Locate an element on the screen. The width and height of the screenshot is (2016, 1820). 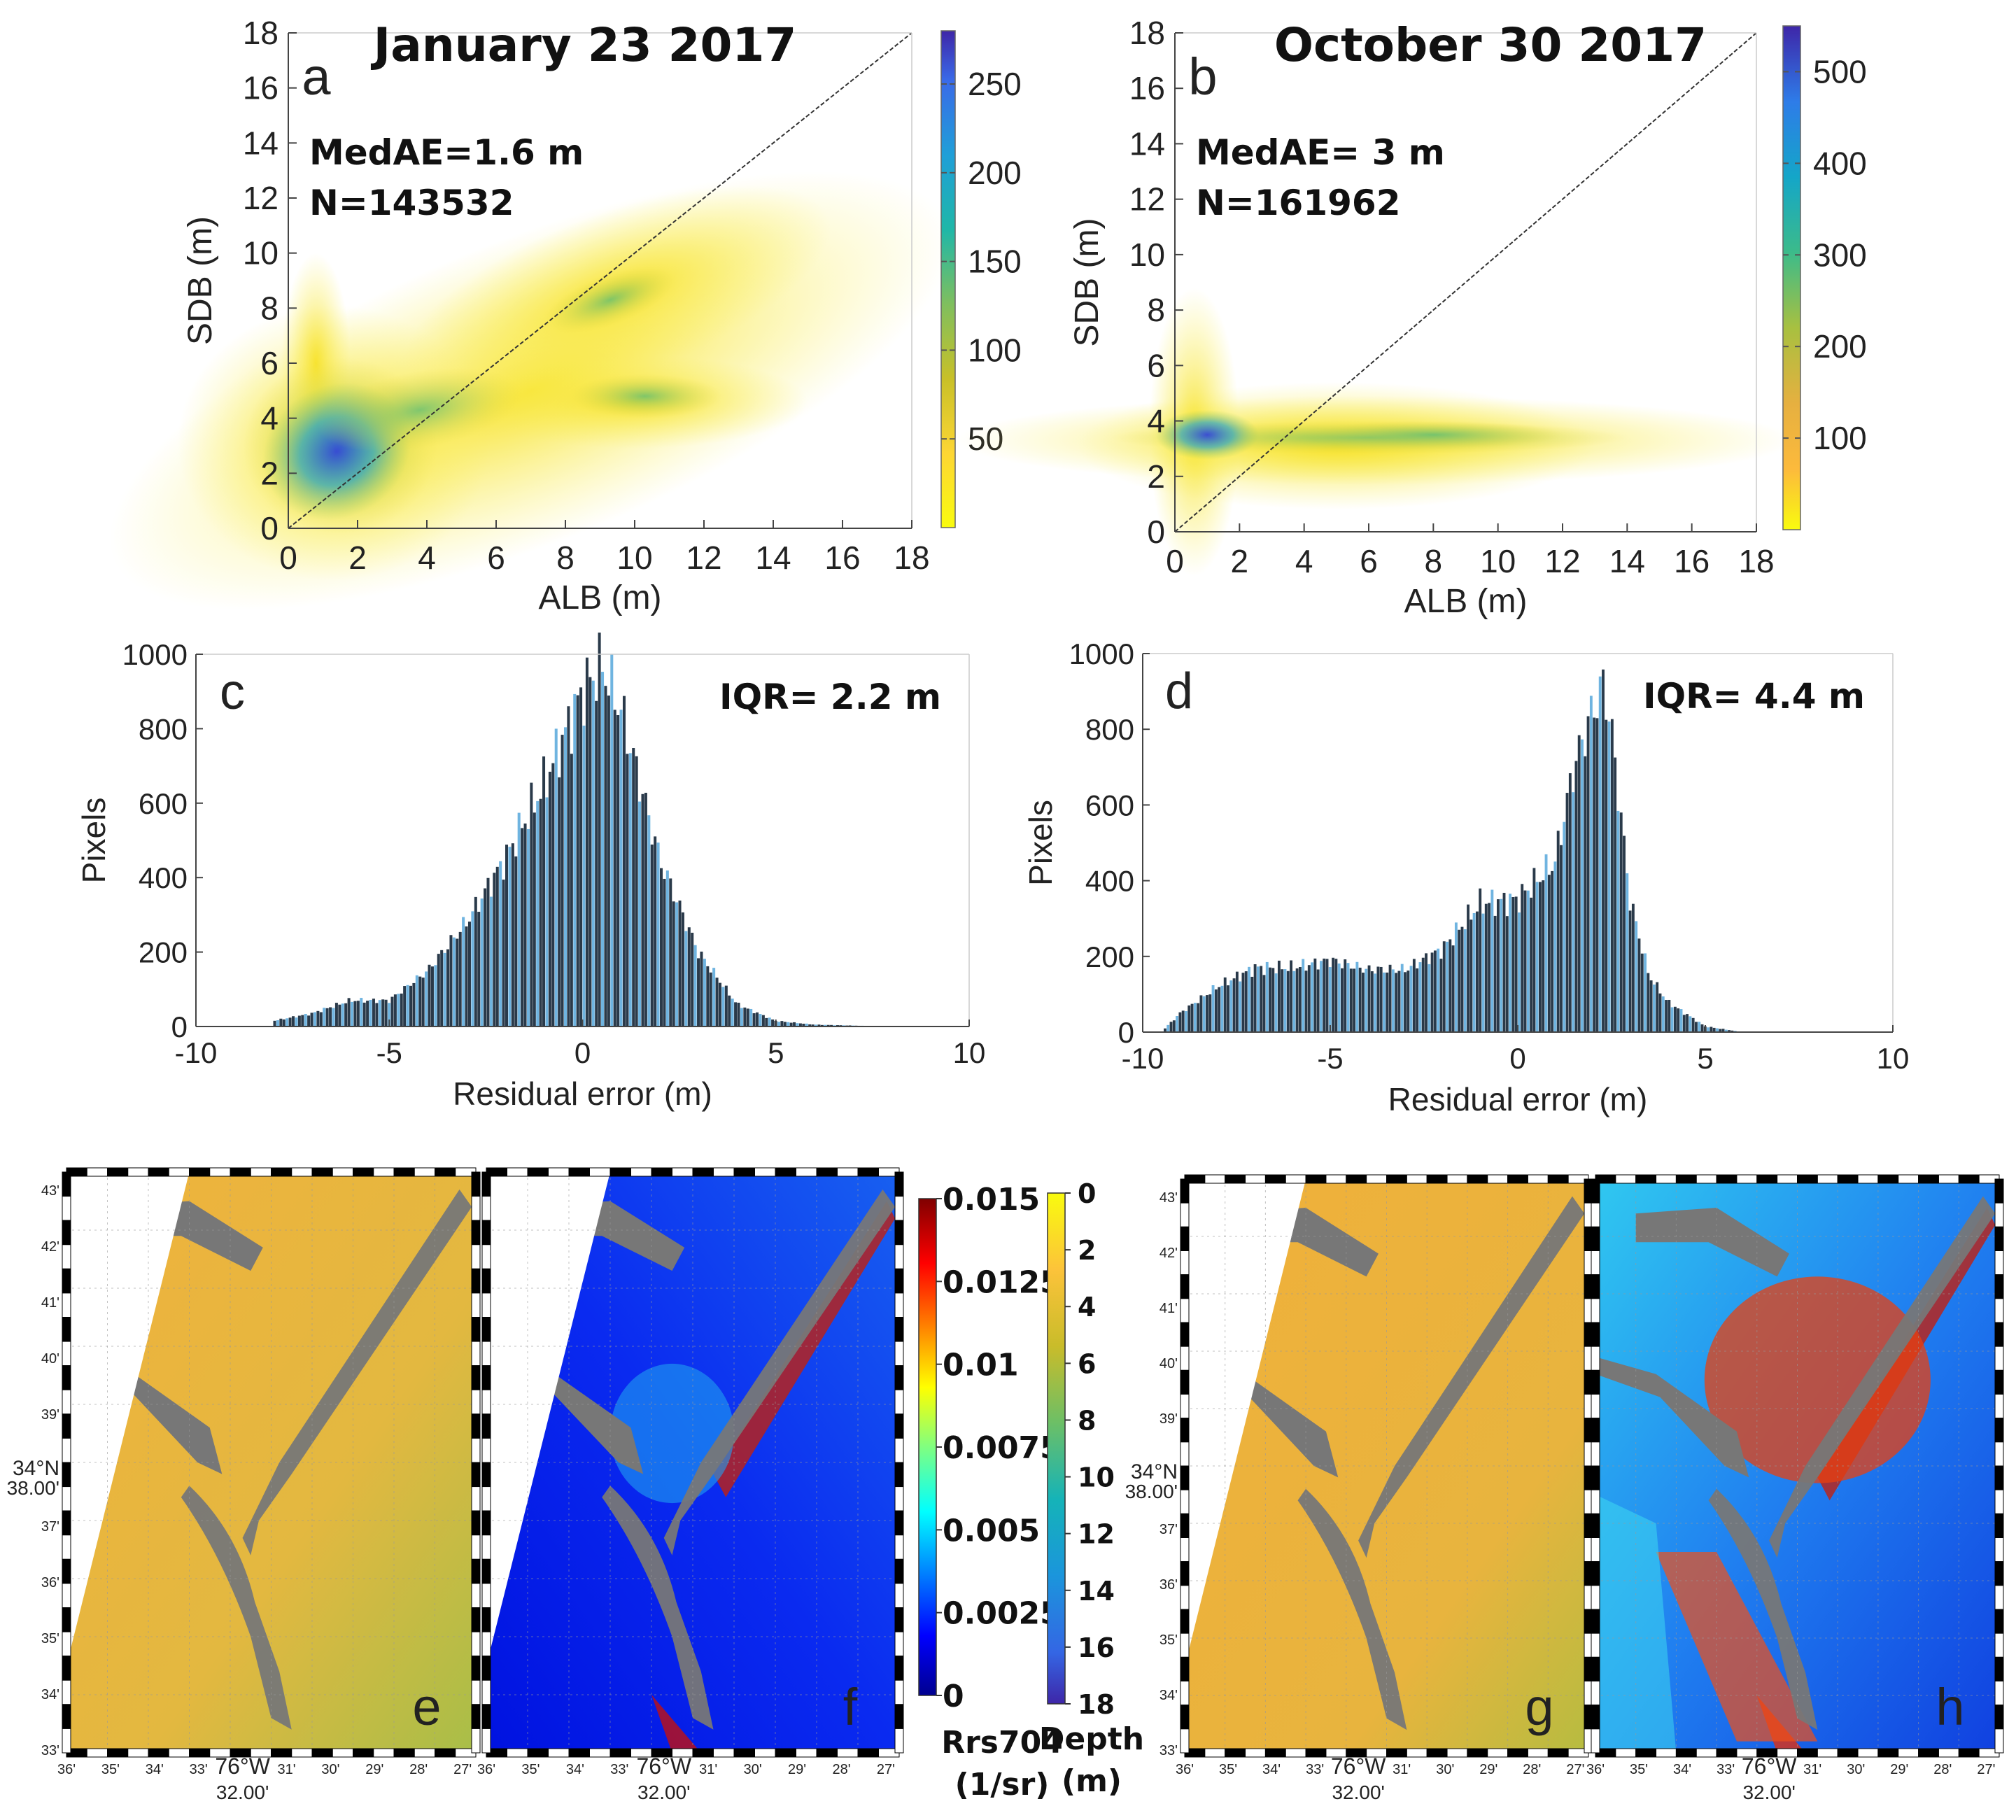
x-tick-label: -10 is located at coordinates (196, 1052).